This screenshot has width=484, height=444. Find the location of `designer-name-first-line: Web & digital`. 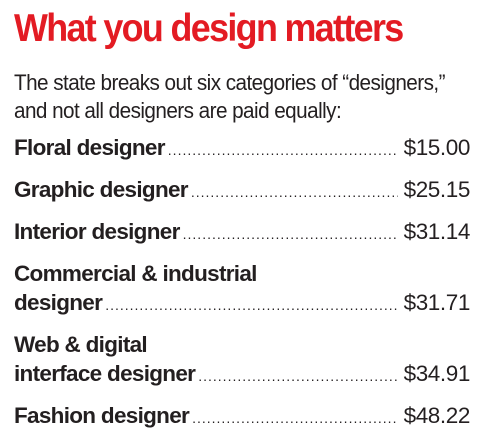

designer-name-first-line: Web & digital is located at coordinates (81, 344).